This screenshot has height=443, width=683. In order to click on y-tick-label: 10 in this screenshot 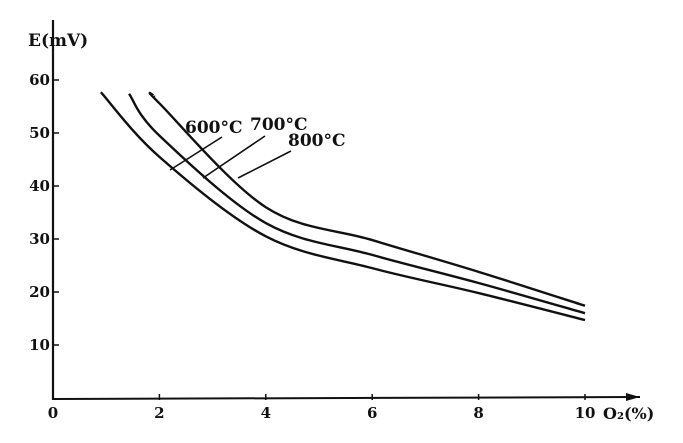, I will do `click(39, 345)`.